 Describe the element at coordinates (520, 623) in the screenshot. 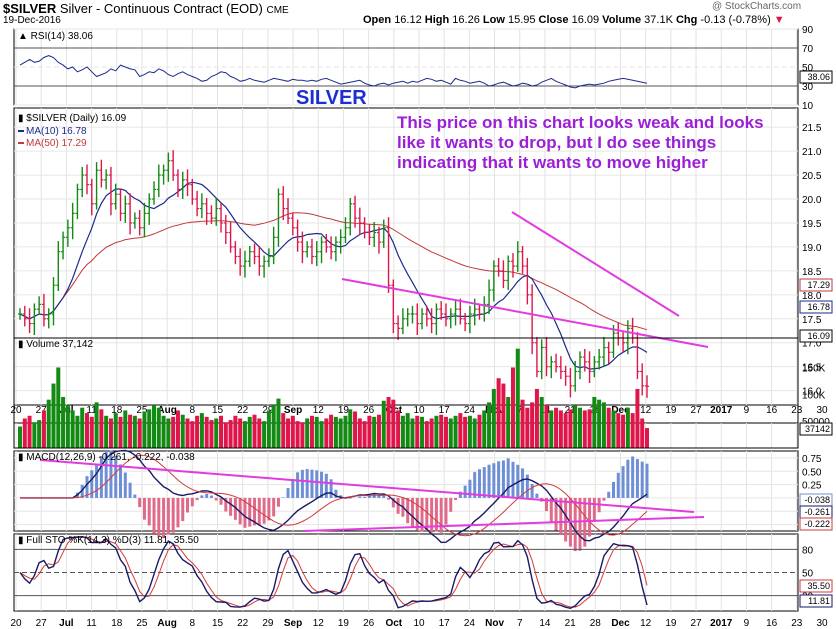

I see `x-tick-bottom: 7` at that location.